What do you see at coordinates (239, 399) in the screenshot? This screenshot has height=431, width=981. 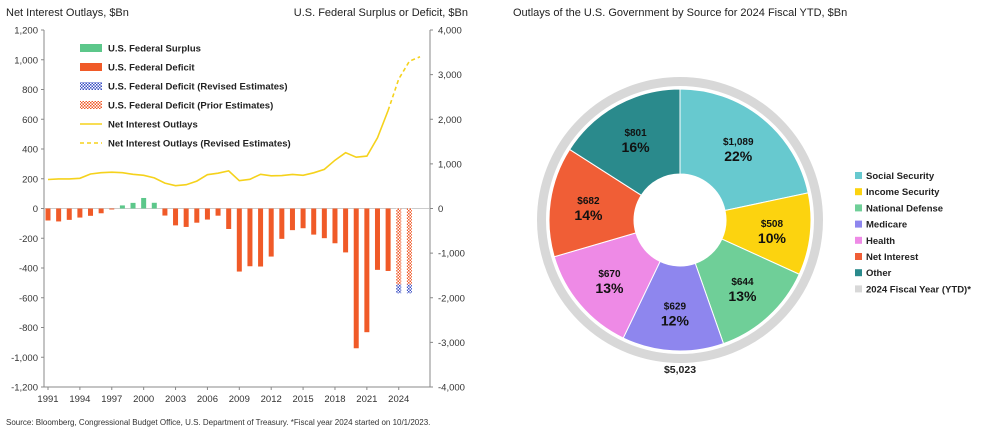 I see `x-tick-label: 2009` at bounding box center [239, 399].